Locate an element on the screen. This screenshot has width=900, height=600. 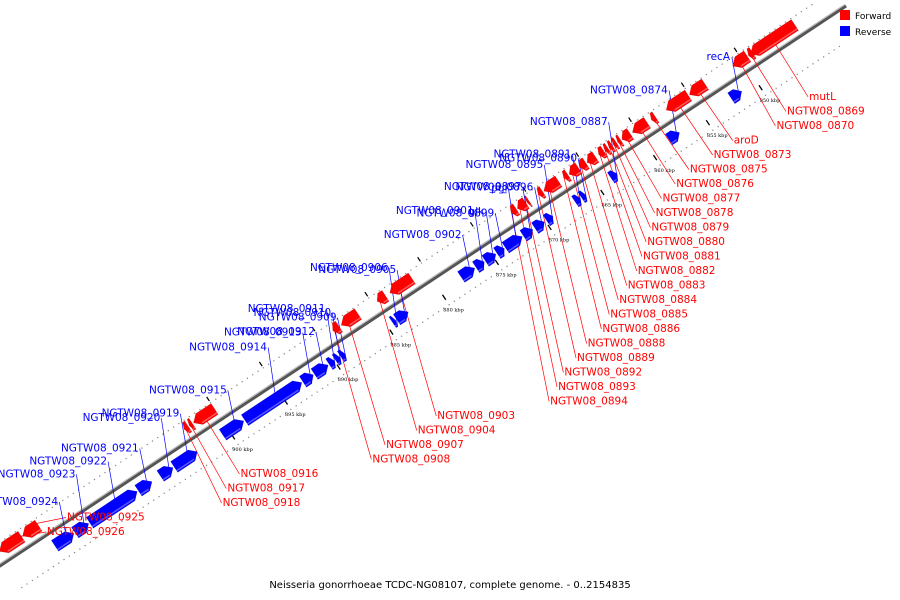
gene-label-reca: recA is located at coordinates (719, 57).